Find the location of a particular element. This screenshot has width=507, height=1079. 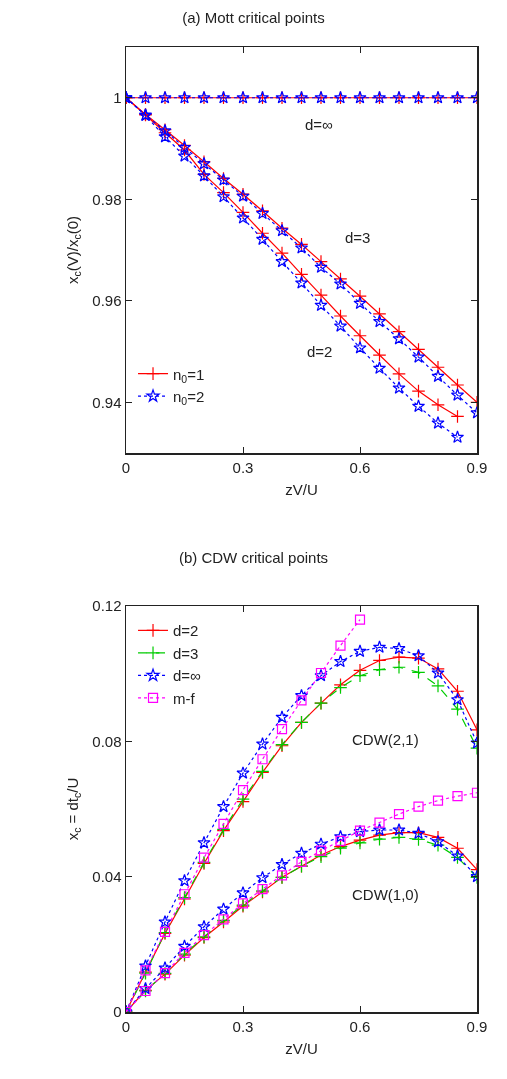

annotation: CDW(2,1) is located at coordinates (385, 739).